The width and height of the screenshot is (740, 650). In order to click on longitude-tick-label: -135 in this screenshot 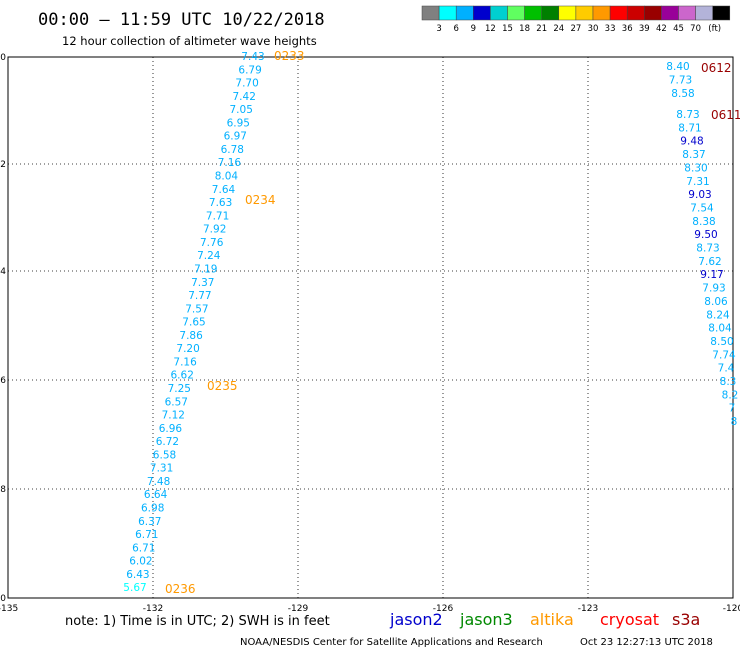, I will do `click(9, 609)`.